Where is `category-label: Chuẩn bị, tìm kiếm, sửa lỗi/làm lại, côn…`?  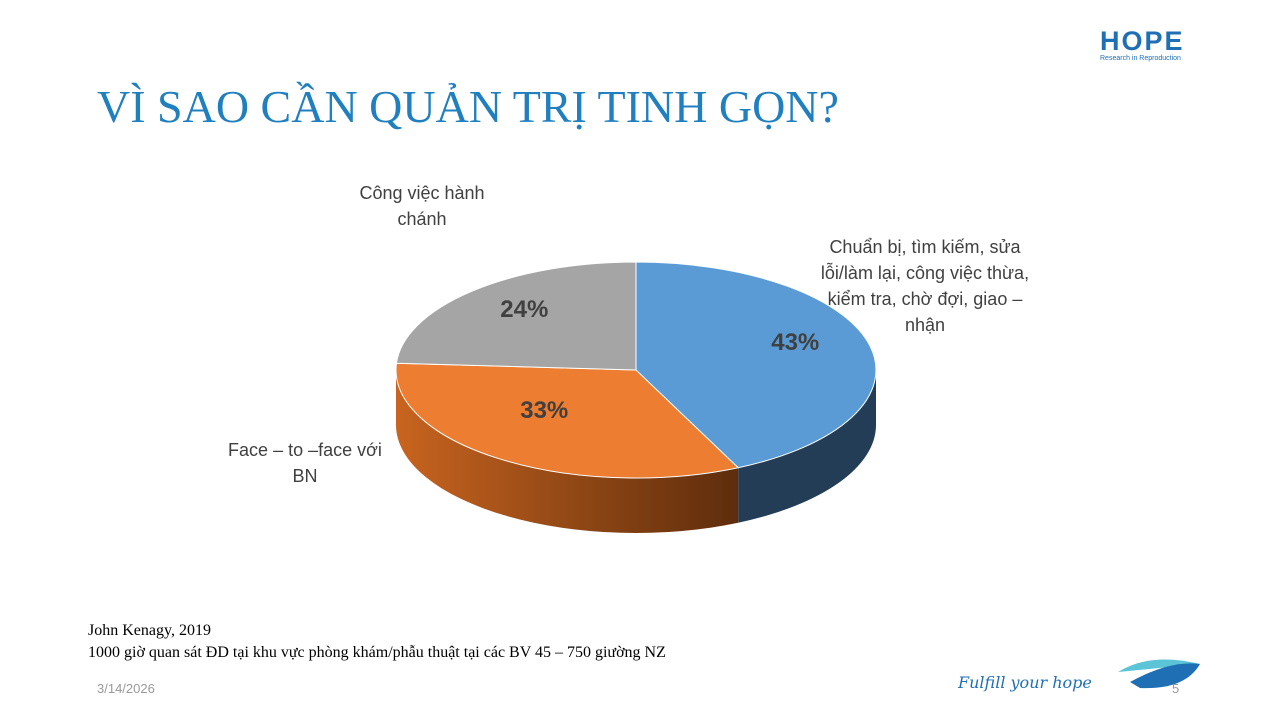 category-label: Chuẩn bị, tìm kiếm, sửa lỗi/làm lại, côn… is located at coordinates (925, 286).